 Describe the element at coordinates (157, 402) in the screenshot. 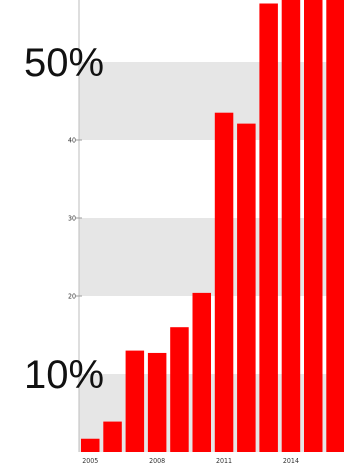

I see `bar-2008` at that location.